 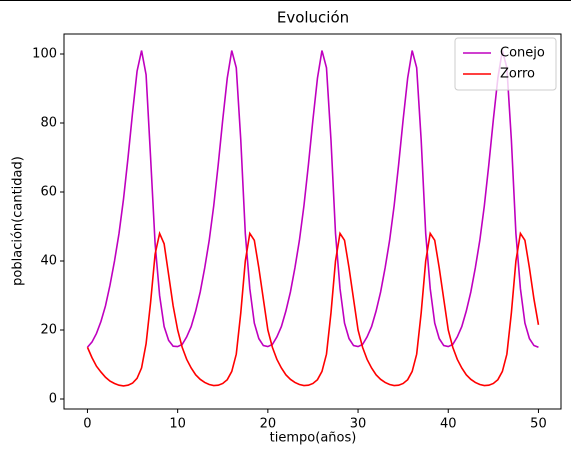 What do you see at coordinates (268, 424) in the screenshot?
I see `x-tick-label: 20` at bounding box center [268, 424].